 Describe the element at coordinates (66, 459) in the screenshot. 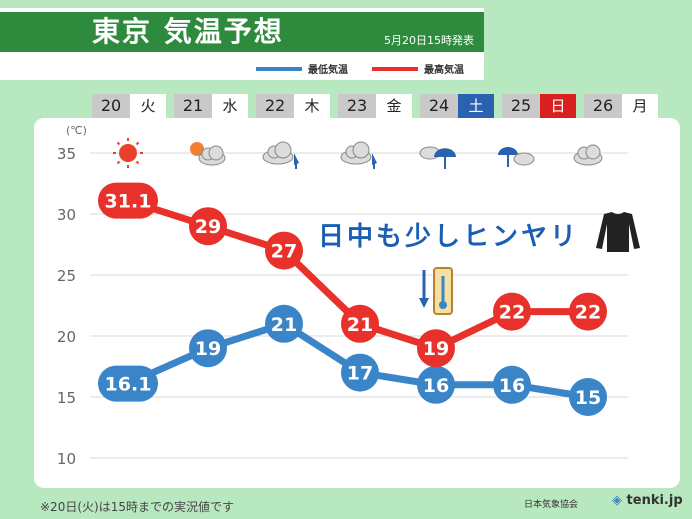

I see `y-tick-label: 10` at that location.